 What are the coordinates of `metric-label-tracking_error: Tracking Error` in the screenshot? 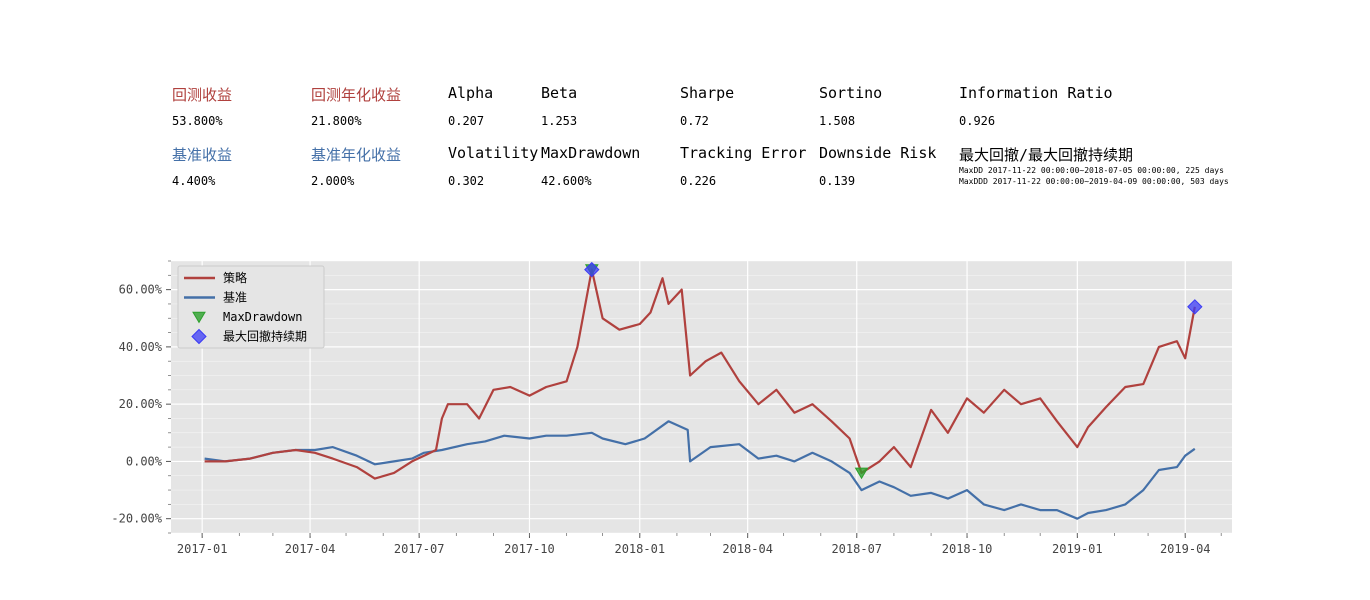 It's located at (743, 153).